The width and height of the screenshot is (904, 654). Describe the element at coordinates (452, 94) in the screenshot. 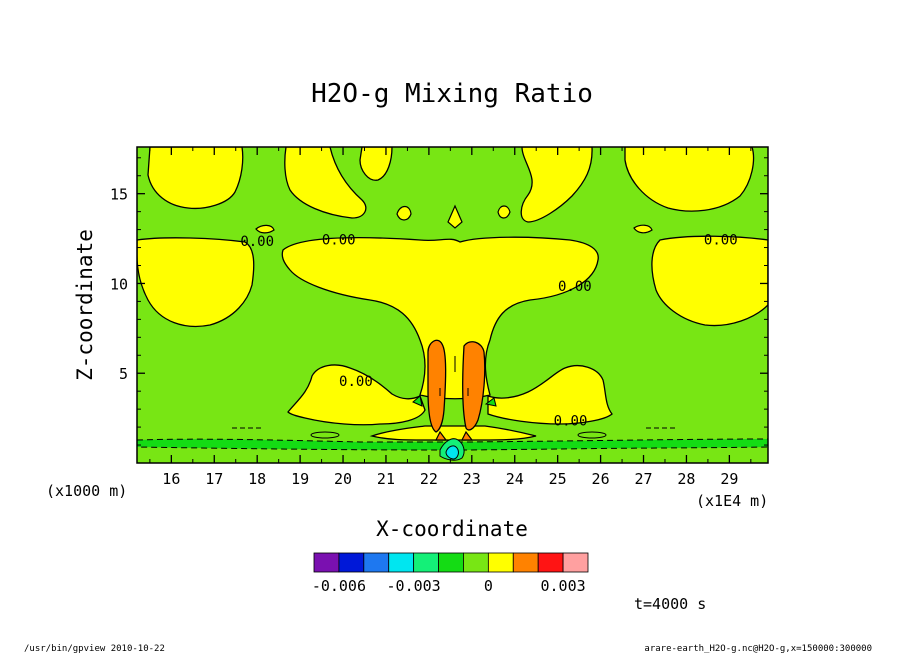

I see `chart-title: H2O-g Mixing Ratio` at that location.